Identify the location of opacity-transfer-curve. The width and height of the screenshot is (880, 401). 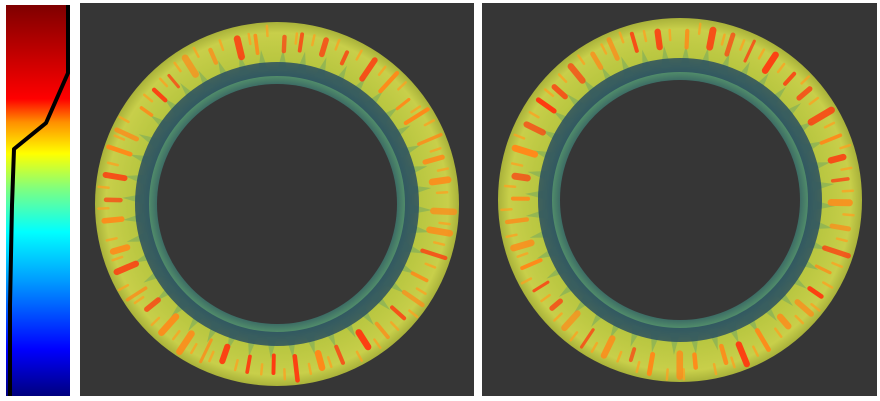
(39, 200).